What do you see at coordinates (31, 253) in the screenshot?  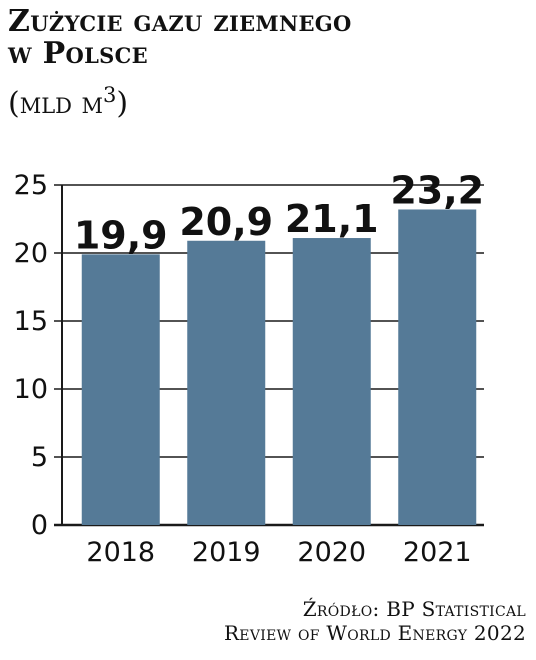 I see `y-tick-label: 20` at bounding box center [31, 253].